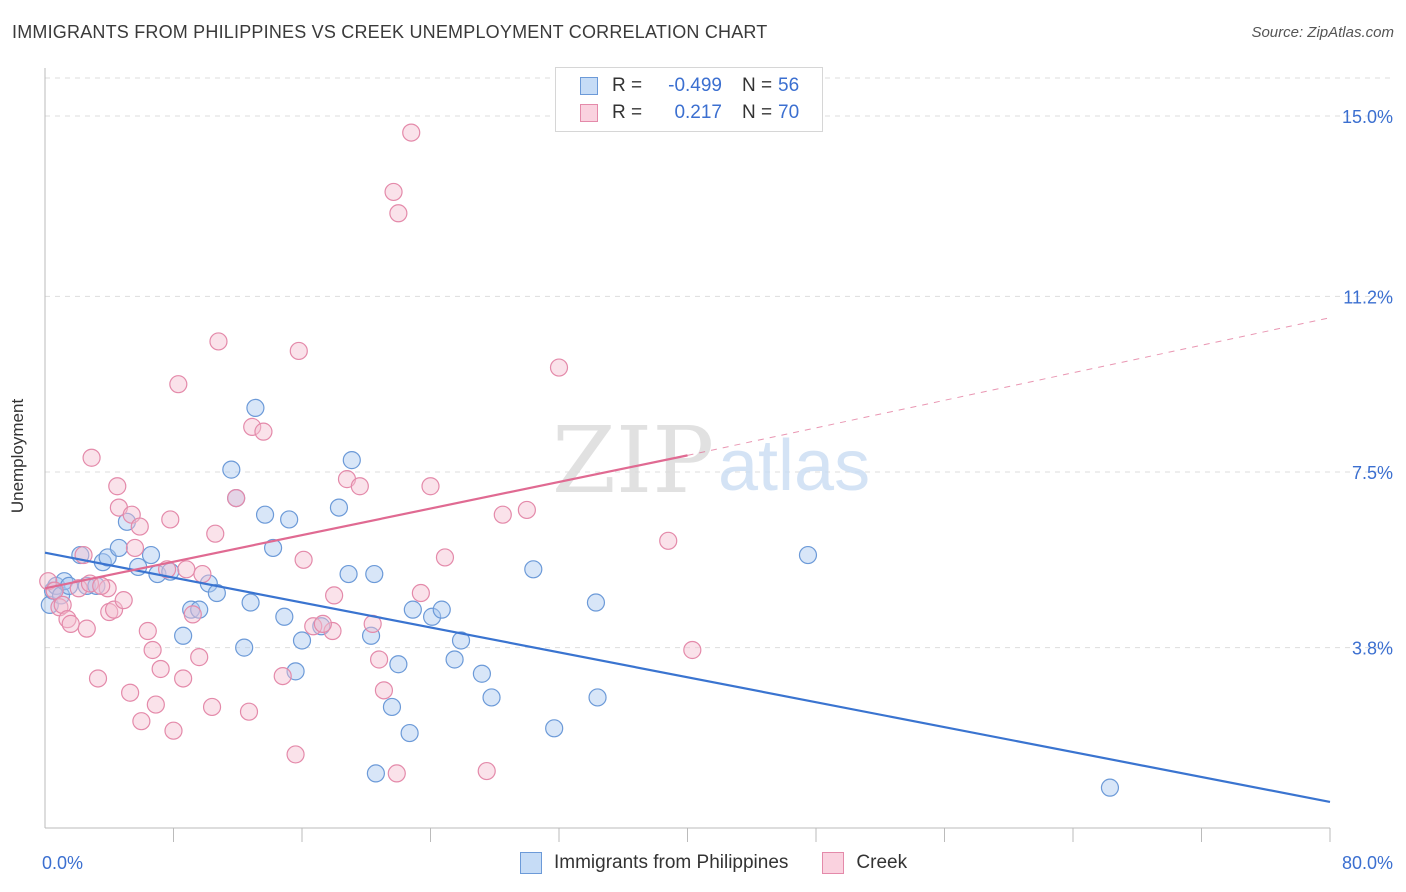  I want to click on legend-item-philippines: Immigrants from Philippines, so click(654, 863).